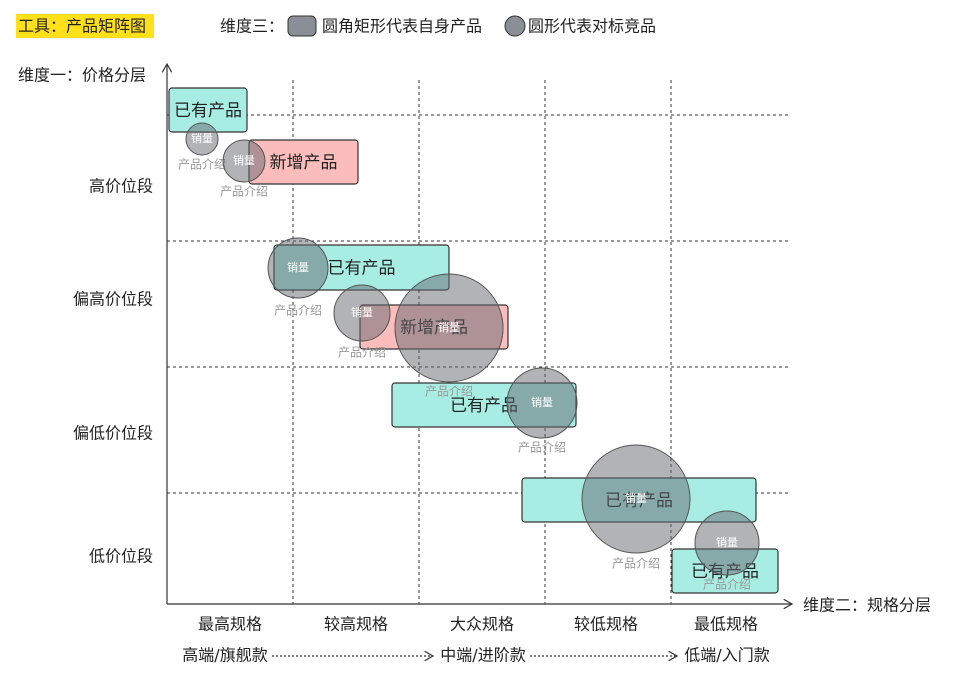  Describe the element at coordinates (121, 186) in the screenshot. I see `y-level: 高价位段` at that location.